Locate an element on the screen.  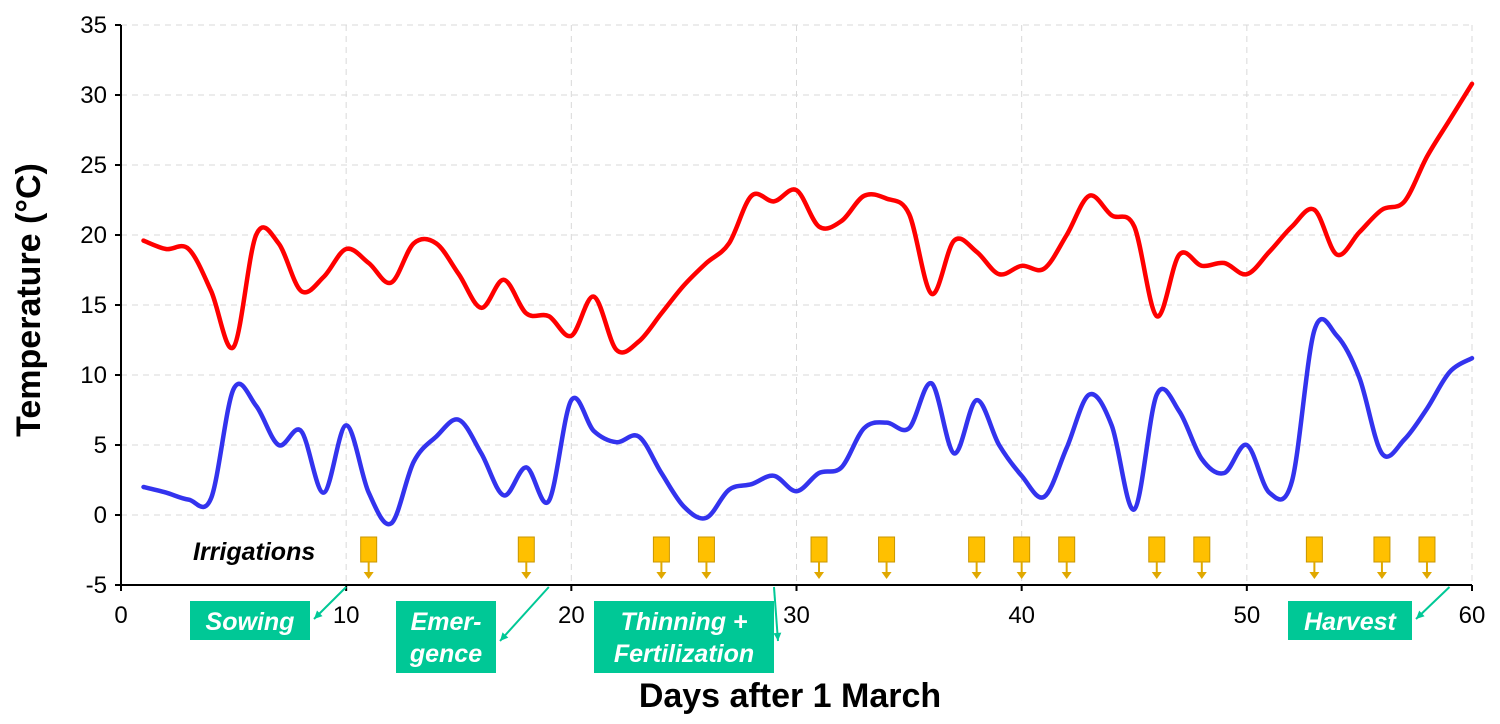
stage-label: Sowing is located at coordinates (250, 622).